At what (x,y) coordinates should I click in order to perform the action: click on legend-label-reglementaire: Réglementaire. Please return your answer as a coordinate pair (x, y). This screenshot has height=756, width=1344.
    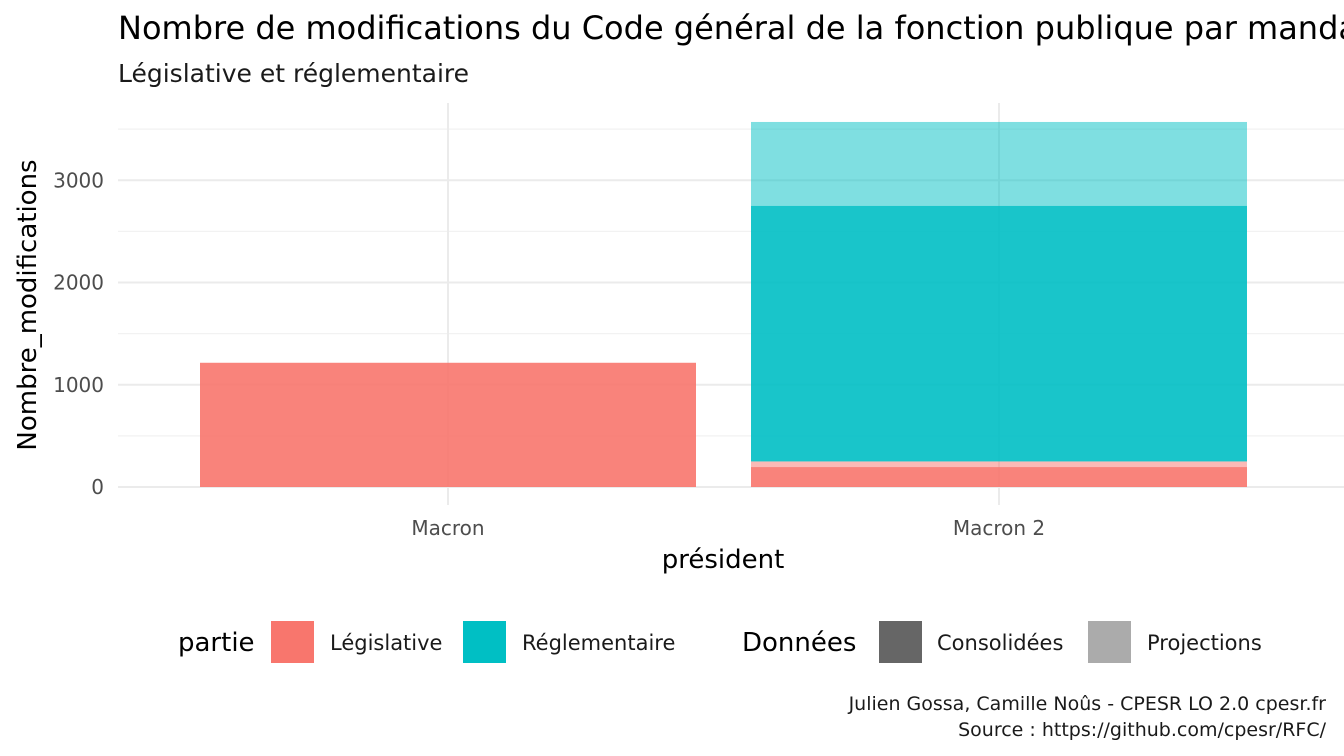
    Looking at the image, I should click on (598, 643).